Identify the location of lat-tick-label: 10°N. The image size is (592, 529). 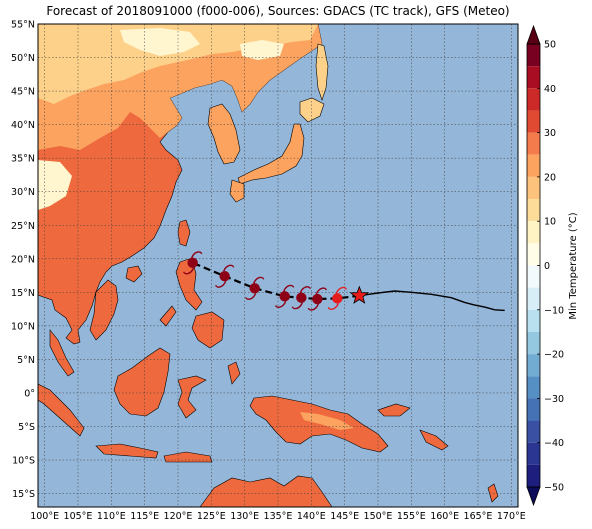
(23, 326).